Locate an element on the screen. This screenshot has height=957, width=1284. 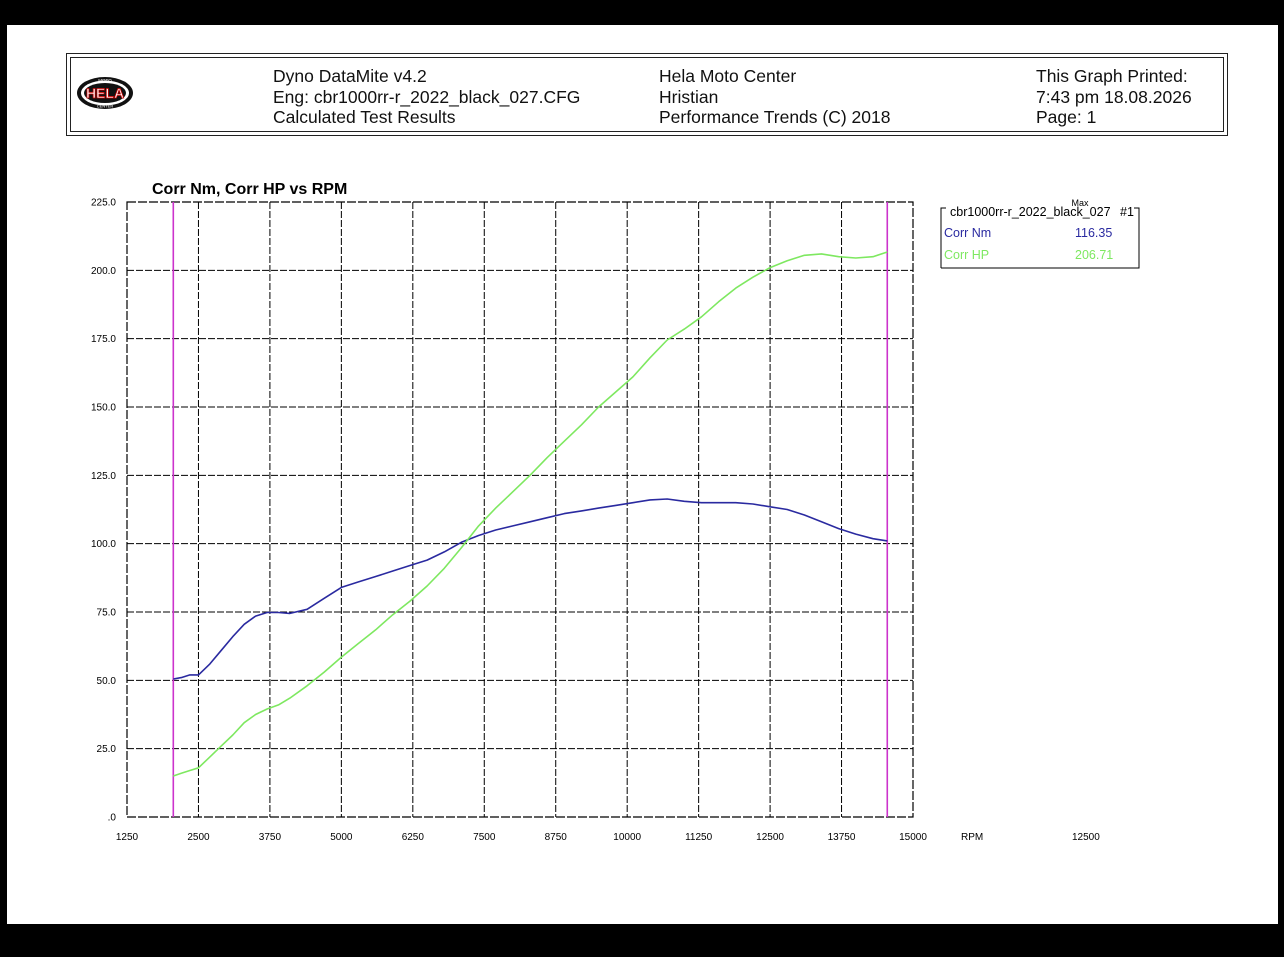
legend-border-right is located at coordinates (1040, 238).